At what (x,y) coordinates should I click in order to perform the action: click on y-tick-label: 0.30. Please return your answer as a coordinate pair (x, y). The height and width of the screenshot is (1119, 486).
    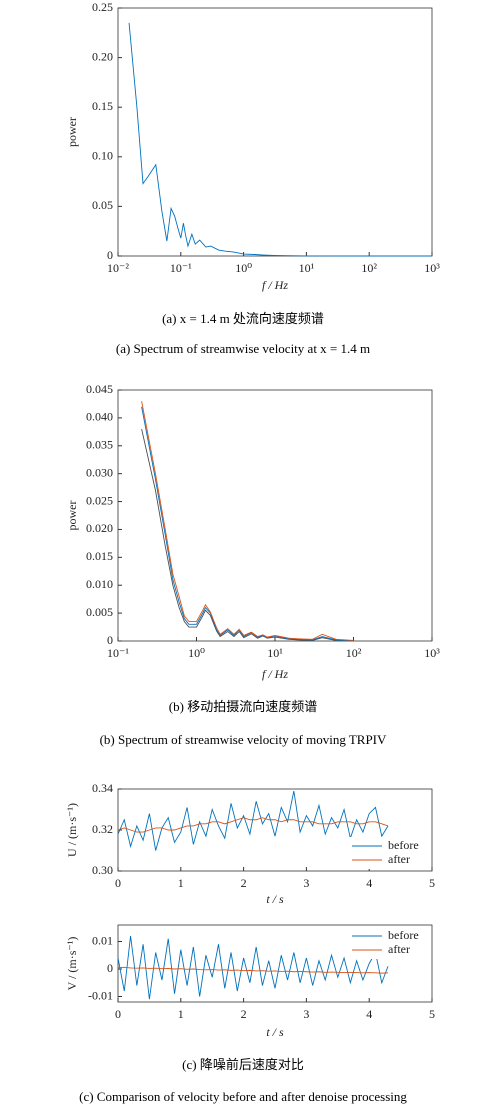
    Looking at the image, I should click on (102, 870).